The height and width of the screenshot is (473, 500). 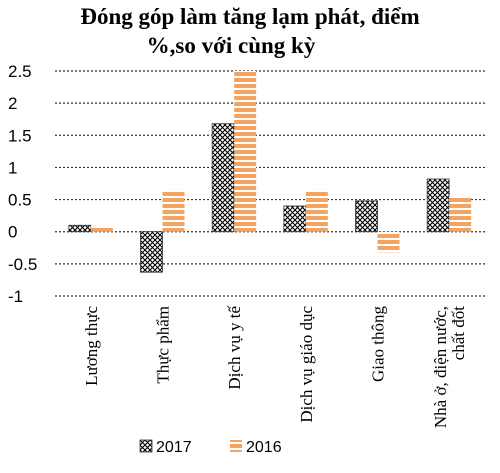 I want to click on chart-title-line-1: Đóng góp làm tăng lạm phát, điểm, so click(x=250, y=16).